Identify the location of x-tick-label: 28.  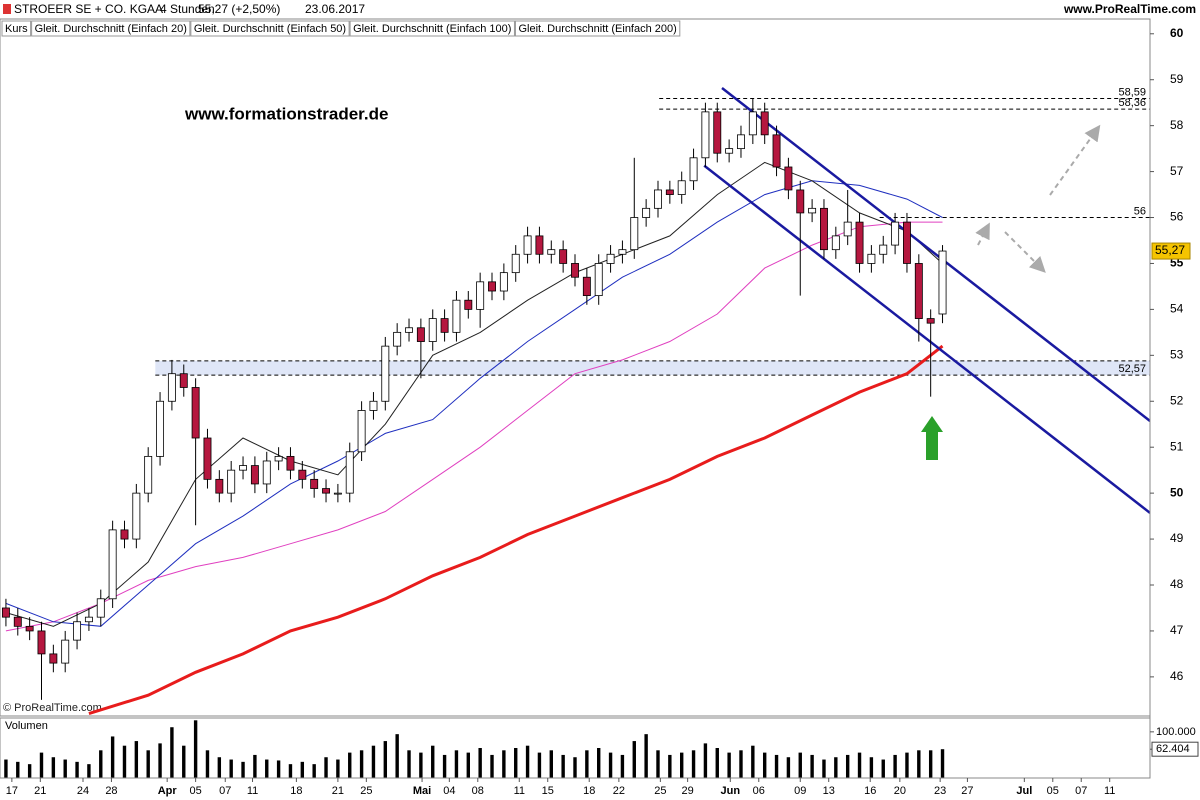
(111, 791).